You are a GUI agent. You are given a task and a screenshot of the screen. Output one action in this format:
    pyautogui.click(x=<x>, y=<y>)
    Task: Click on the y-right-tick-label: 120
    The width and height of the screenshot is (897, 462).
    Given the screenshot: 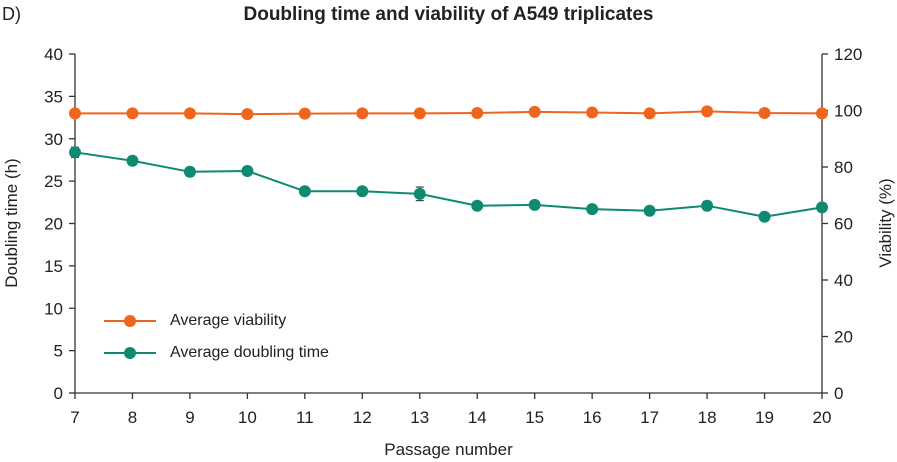 What is the action you would take?
    pyautogui.click(x=848, y=54)
    